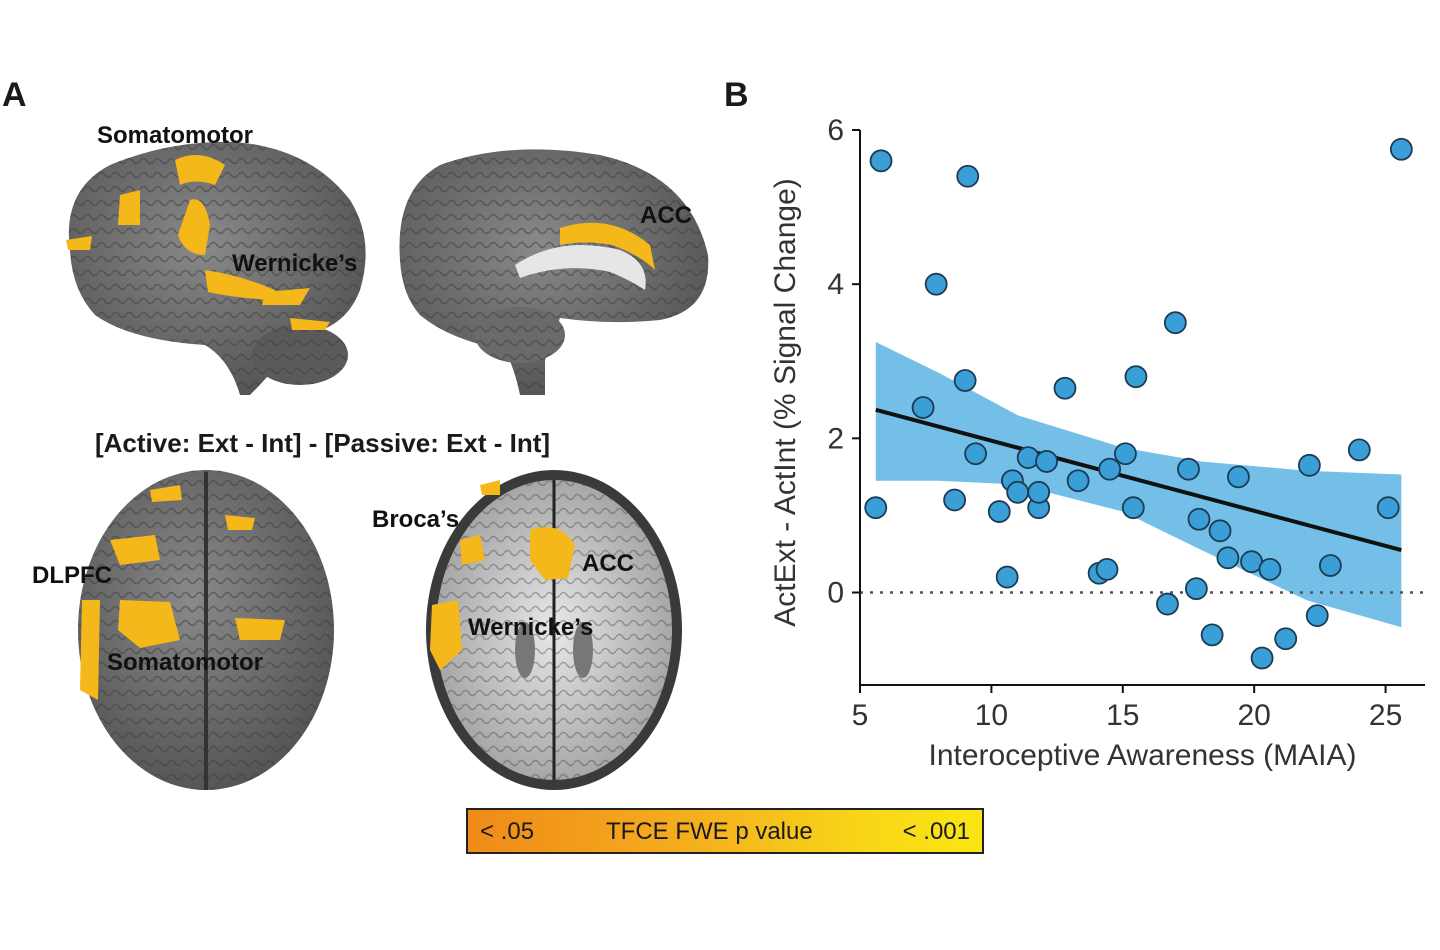 The height and width of the screenshot is (950, 1440). Describe the element at coordinates (206, 630) in the screenshot. I see `brain-dorsal-view` at that location.